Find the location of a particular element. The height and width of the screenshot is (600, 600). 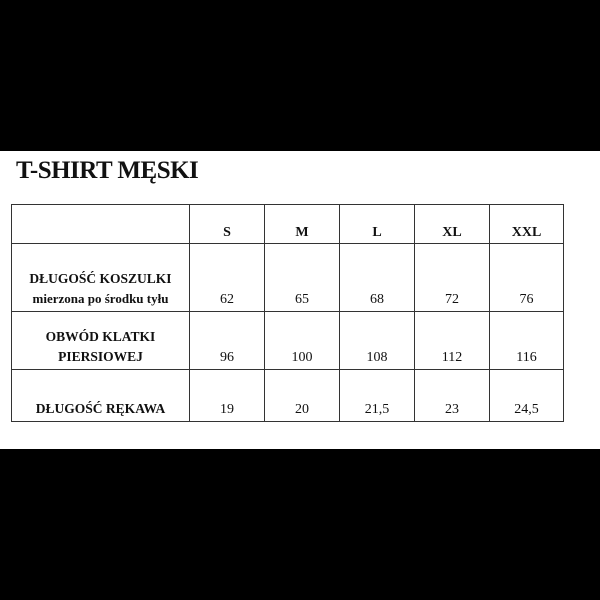

table-header-row: S M L XL XXL is located at coordinates (287, 224).